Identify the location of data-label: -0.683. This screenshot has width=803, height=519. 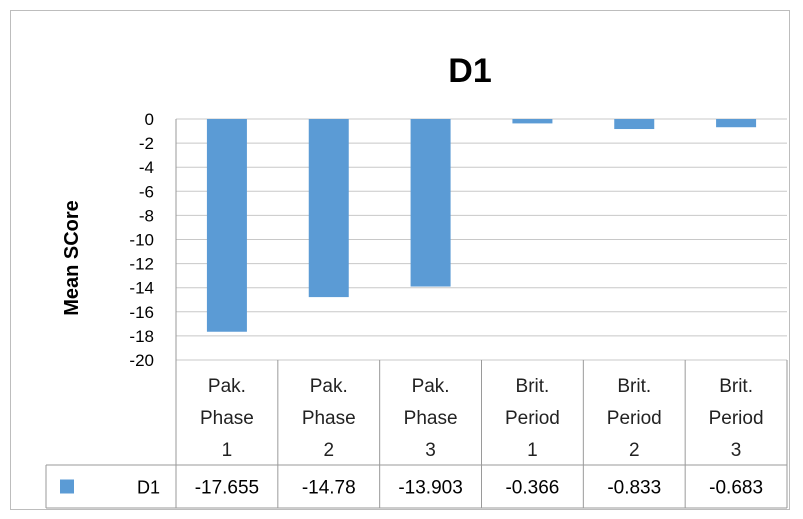
(736, 488).